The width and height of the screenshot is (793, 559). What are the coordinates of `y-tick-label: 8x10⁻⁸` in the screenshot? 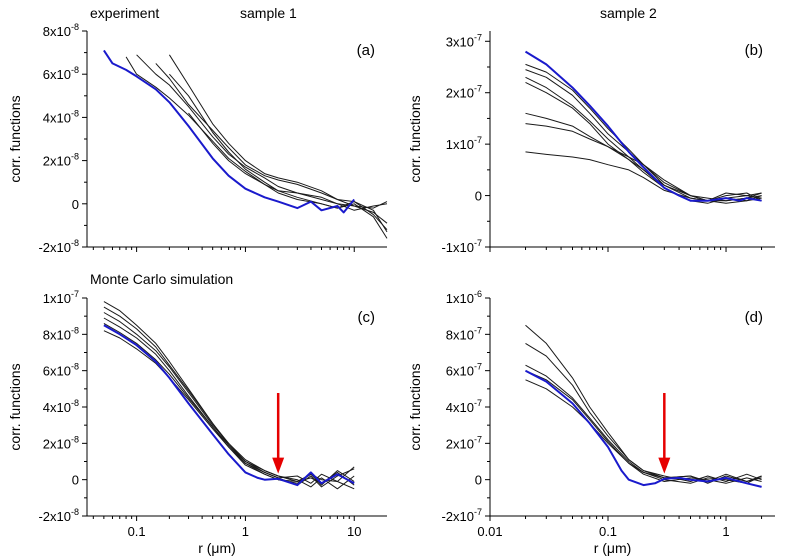 It's located at (61, 30).